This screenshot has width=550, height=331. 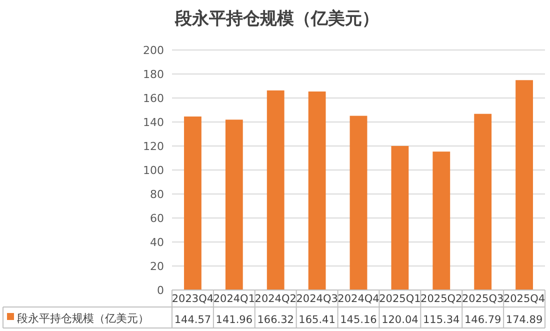 What do you see at coordinates (153, 98) in the screenshot?
I see `y-tick-label: 160` at bounding box center [153, 98].